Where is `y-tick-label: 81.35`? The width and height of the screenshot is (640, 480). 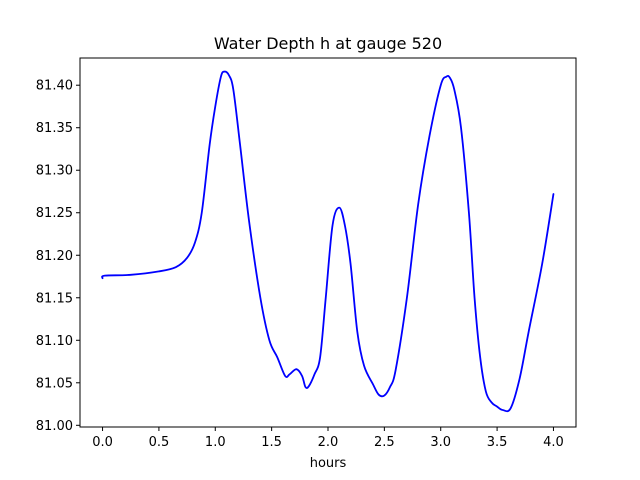
y-tick-label: 81.35 is located at coordinates (54, 128).